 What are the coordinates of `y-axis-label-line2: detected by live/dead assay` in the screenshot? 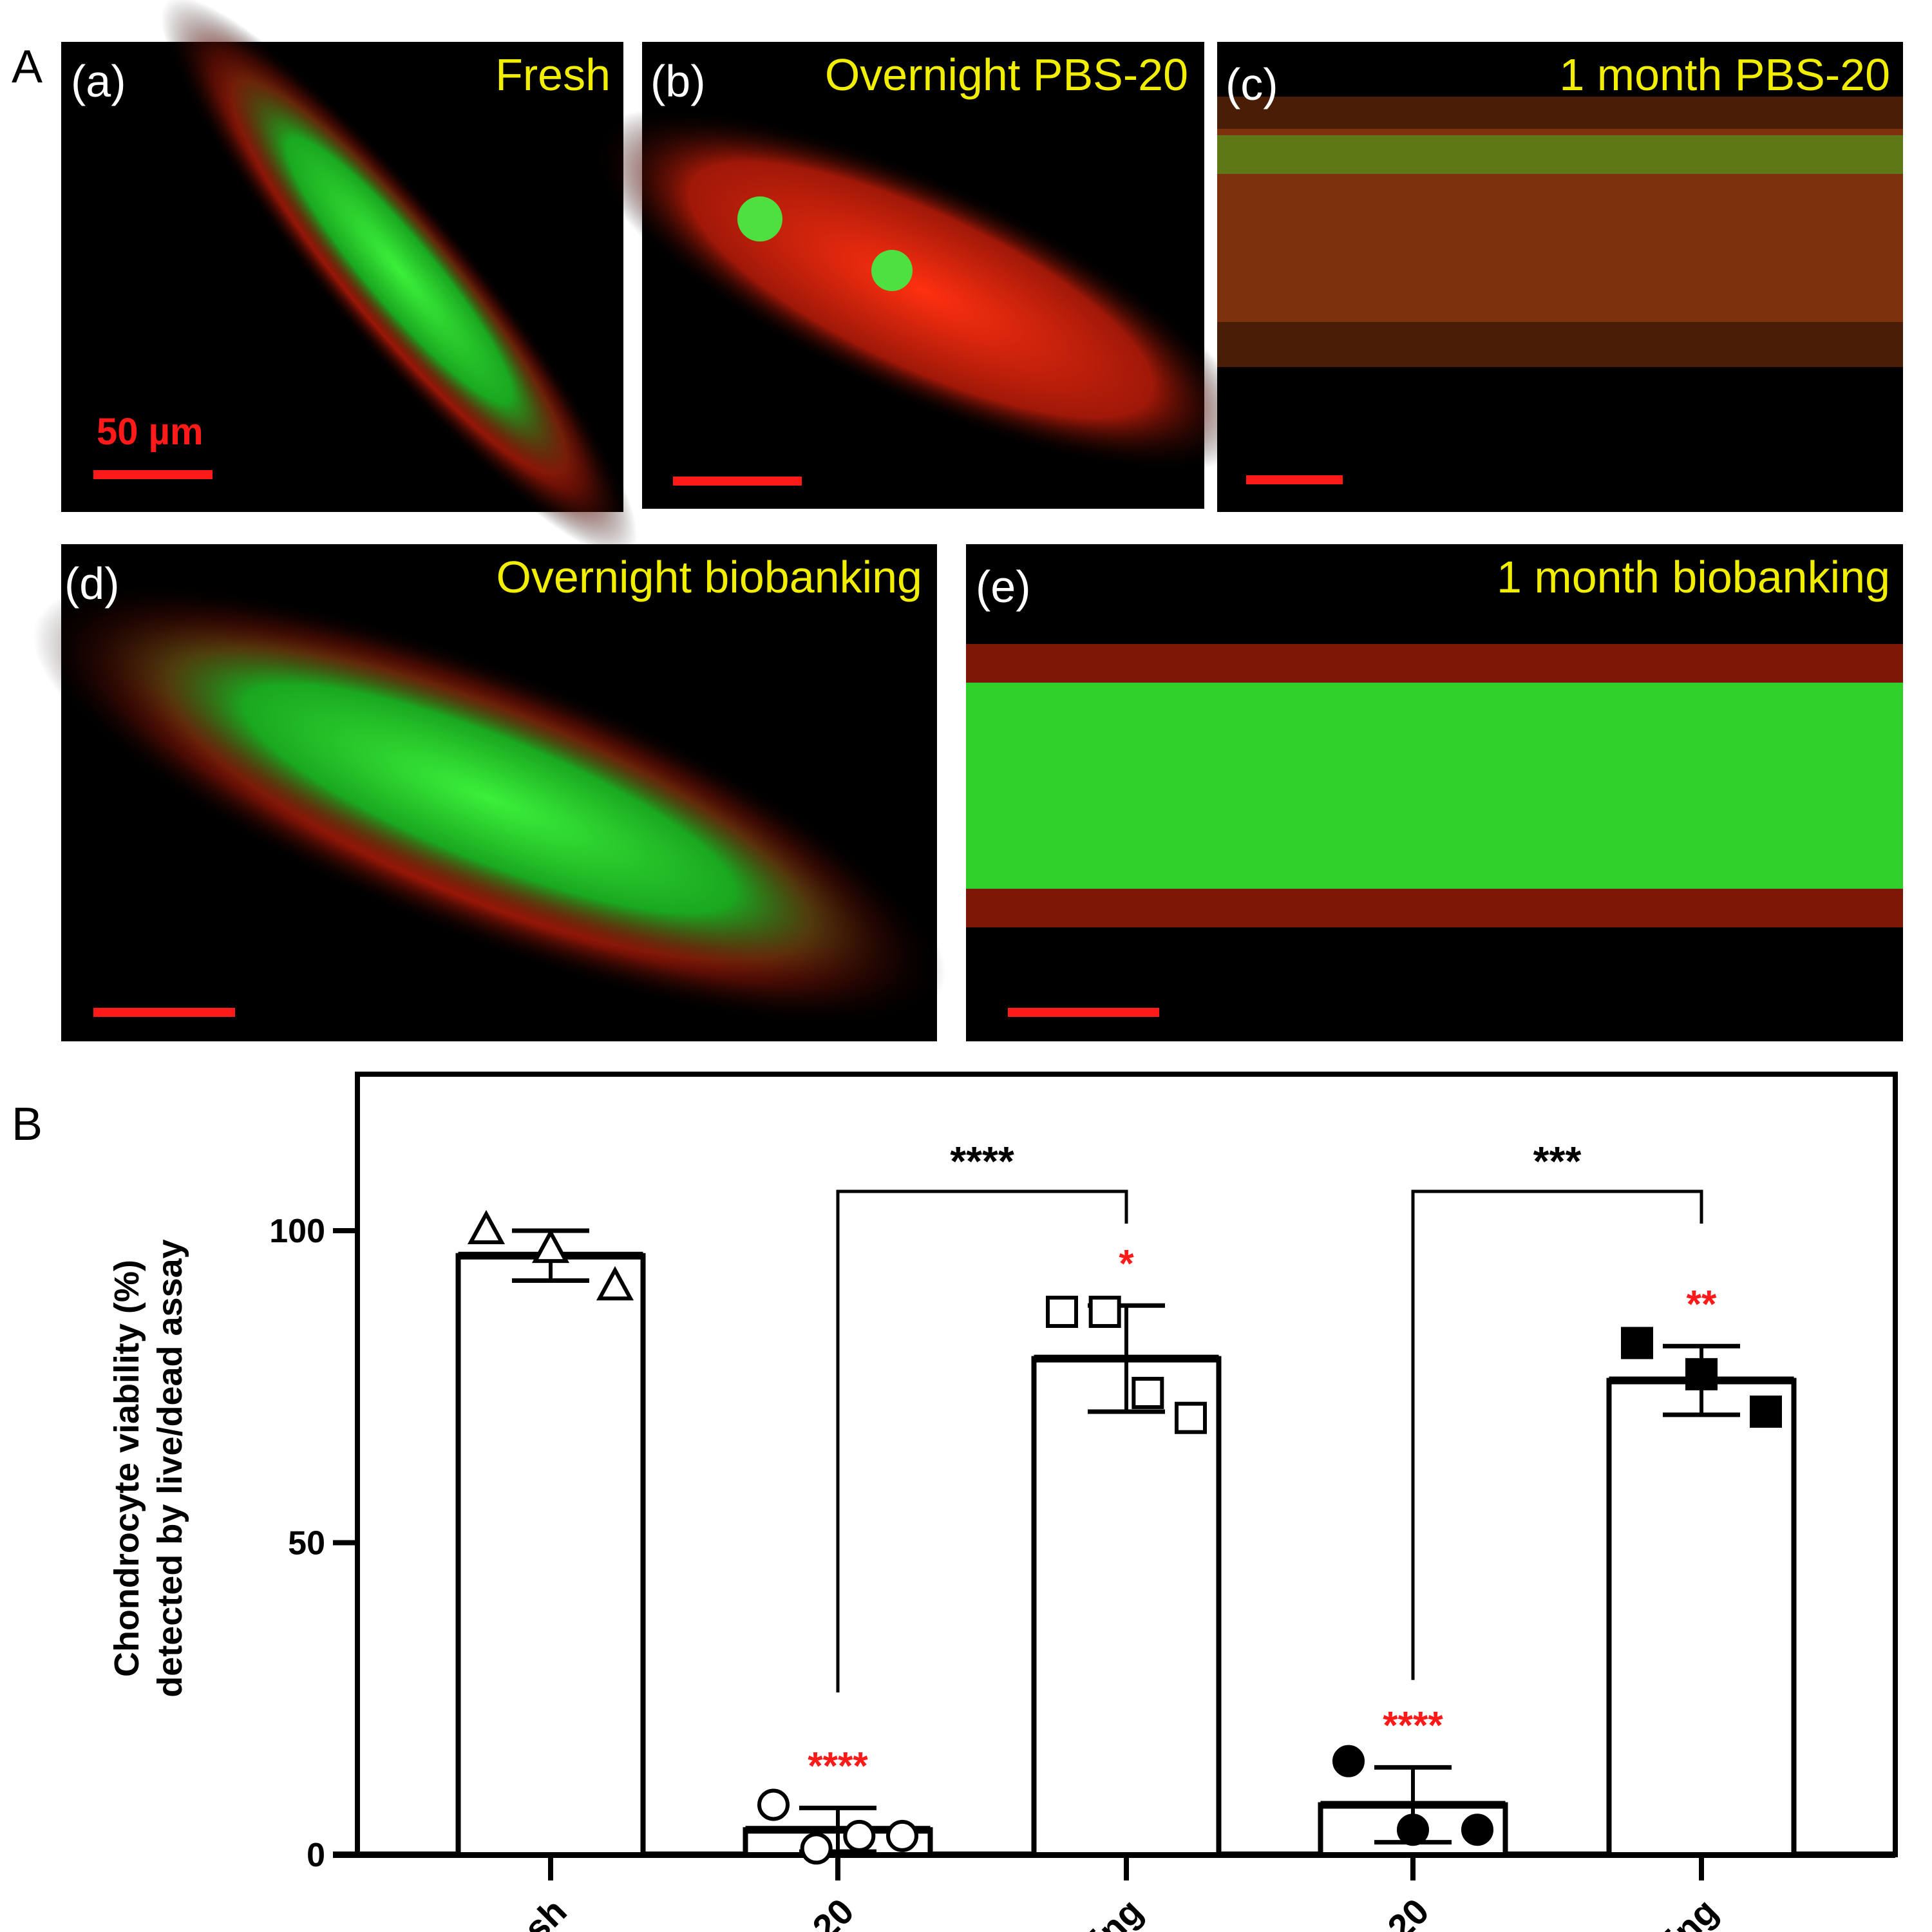 It's located at (170, 1468).